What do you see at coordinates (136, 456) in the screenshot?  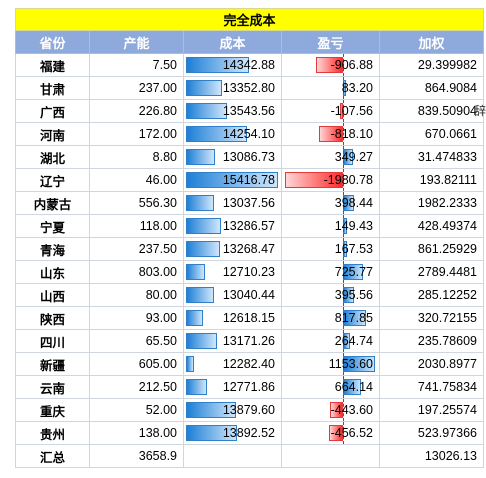 I see `total-capacity: 3658.9` at bounding box center [136, 456].